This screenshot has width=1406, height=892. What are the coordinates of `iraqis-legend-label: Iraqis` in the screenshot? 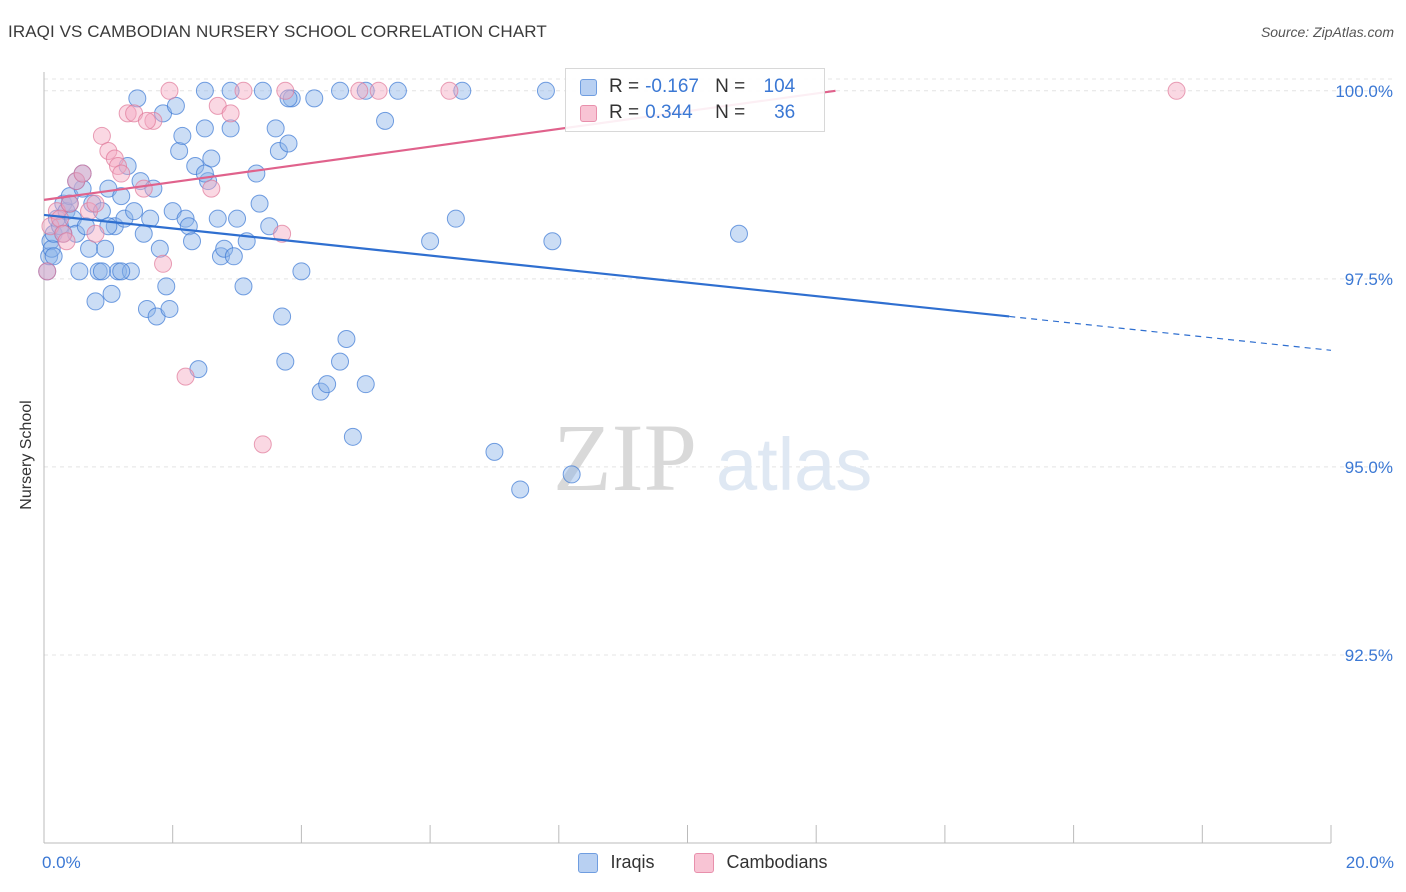 It's located at (632, 862).